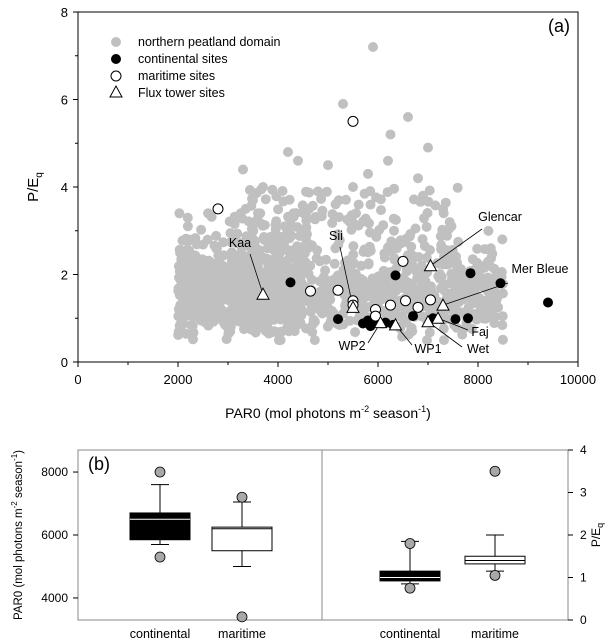 The image size is (610, 644). I want to click on y-axis-label-b-left: PAR0 (mol photons m-2 season-1), so click(17, 535).